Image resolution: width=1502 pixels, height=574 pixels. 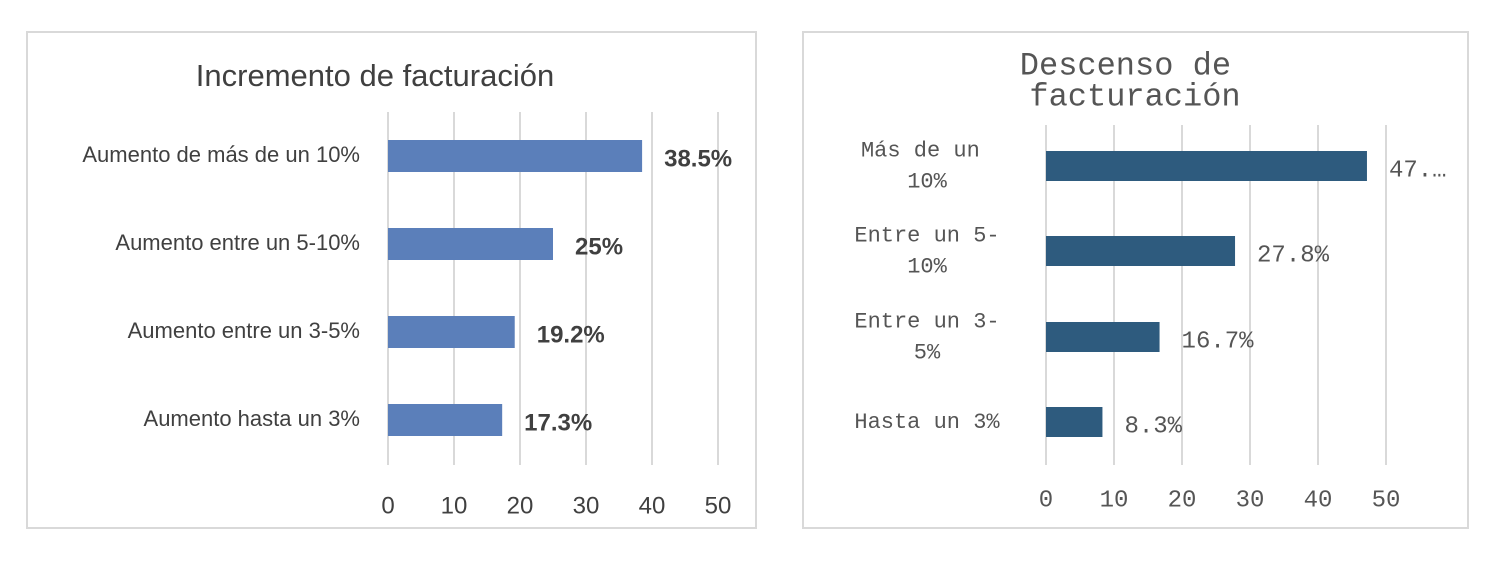 I want to click on category-label: Hasta un 3%, so click(x=927, y=422).